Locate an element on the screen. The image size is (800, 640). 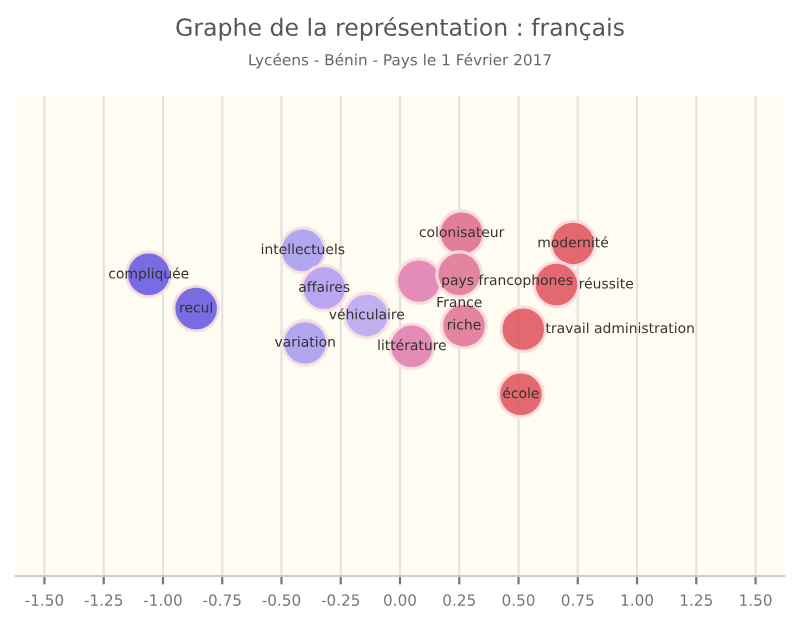
point is located at coordinates (523, 329).